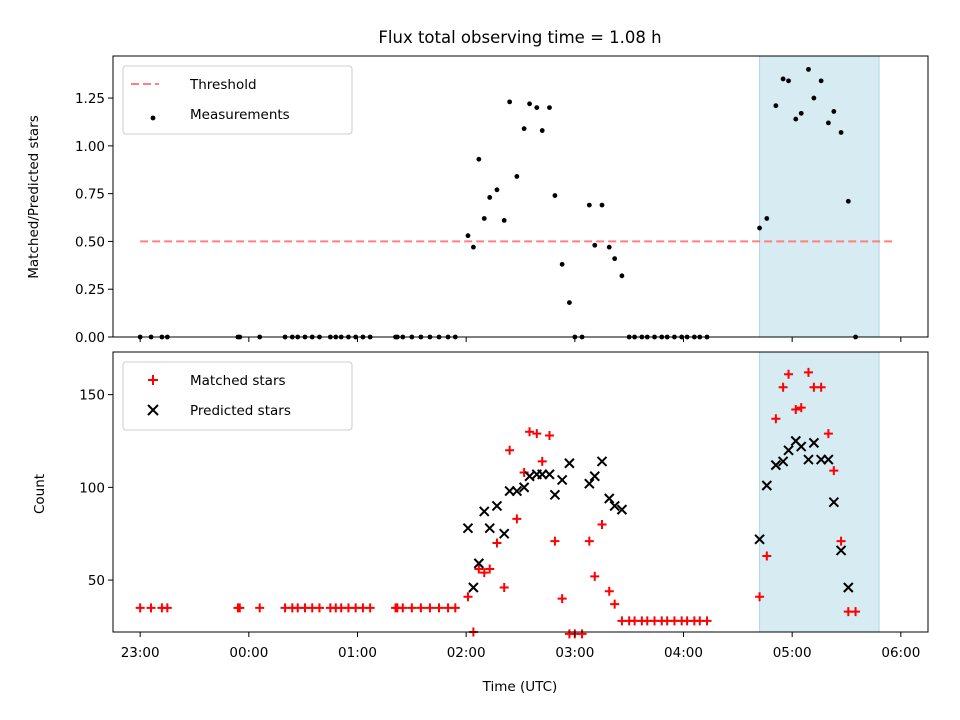 The image size is (960, 720). Describe the element at coordinates (240, 411) in the screenshot. I see `legend-predicted-stars-label: Predicted stars` at that location.